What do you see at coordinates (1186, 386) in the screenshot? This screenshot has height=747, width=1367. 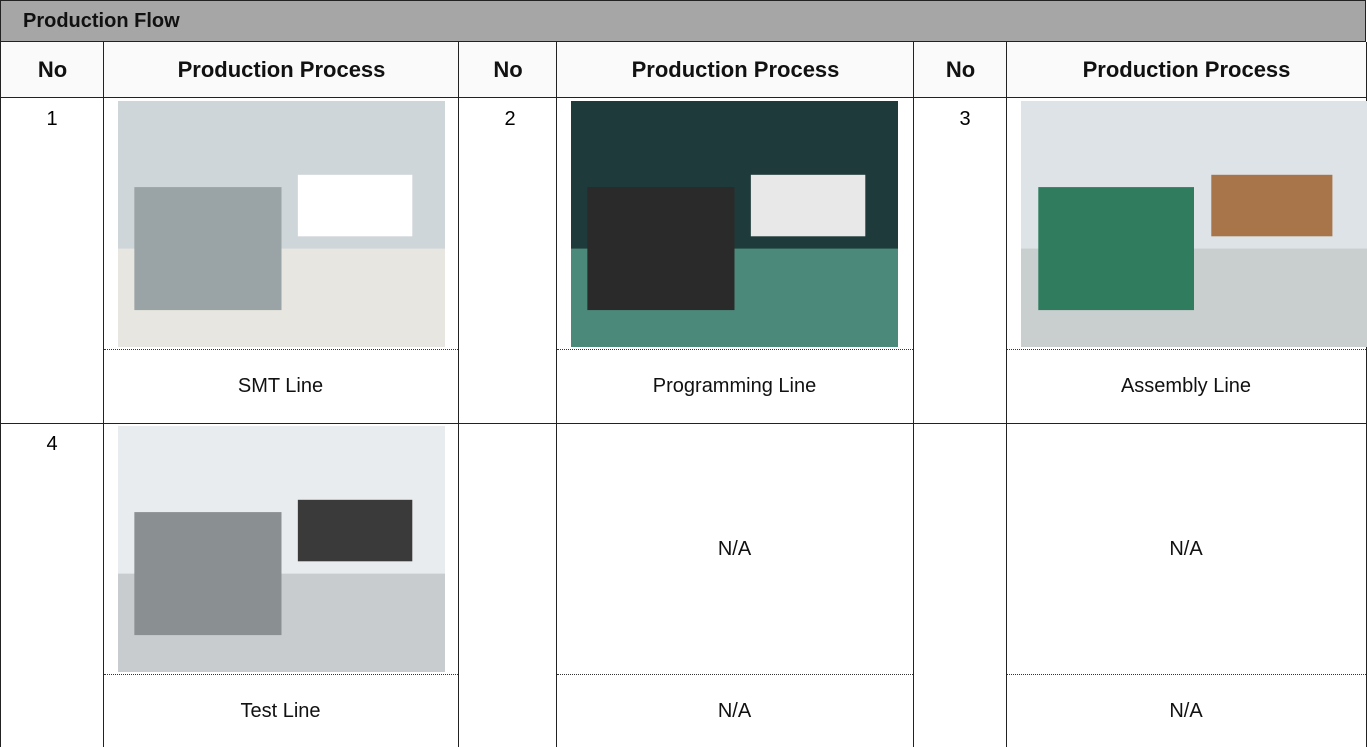 I see `process-caption: Assembly Line` at bounding box center [1186, 386].